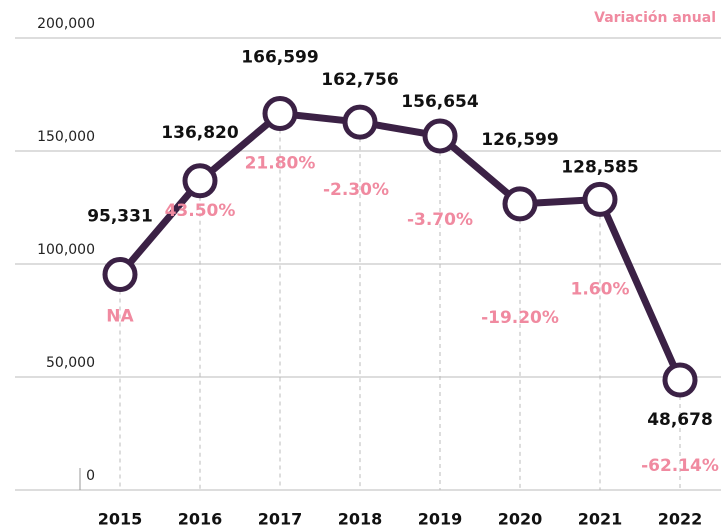  Describe the element at coordinates (279, 57) in the screenshot. I see `data-label: 166,599` at that location.